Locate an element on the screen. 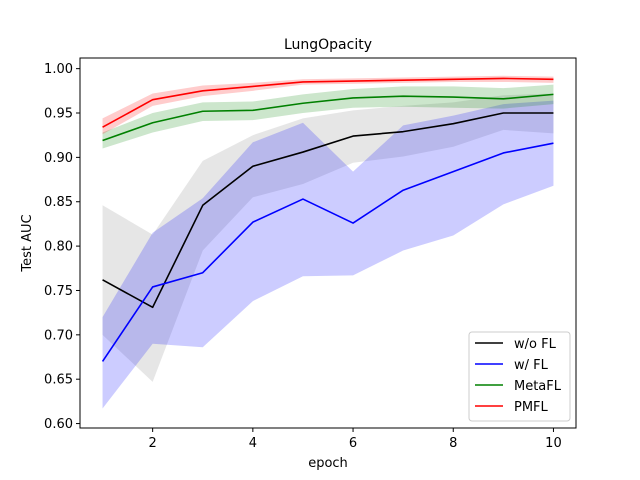 This screenshot has height=480, width=640. x-tick-label: 10 is located at coordinates (553, 443).